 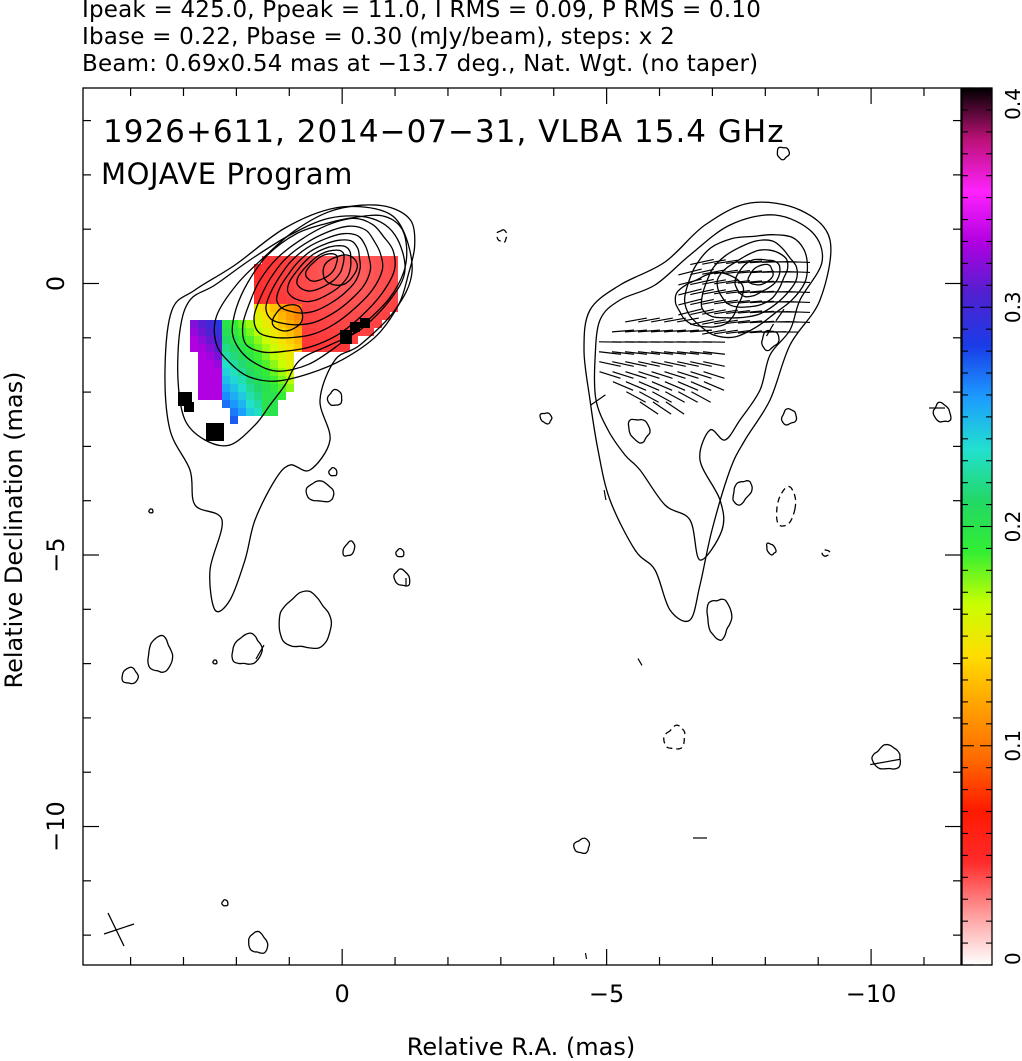 I want to click on x-axis-label: Relative R.A. (mas), so click(x=521, y=1047).